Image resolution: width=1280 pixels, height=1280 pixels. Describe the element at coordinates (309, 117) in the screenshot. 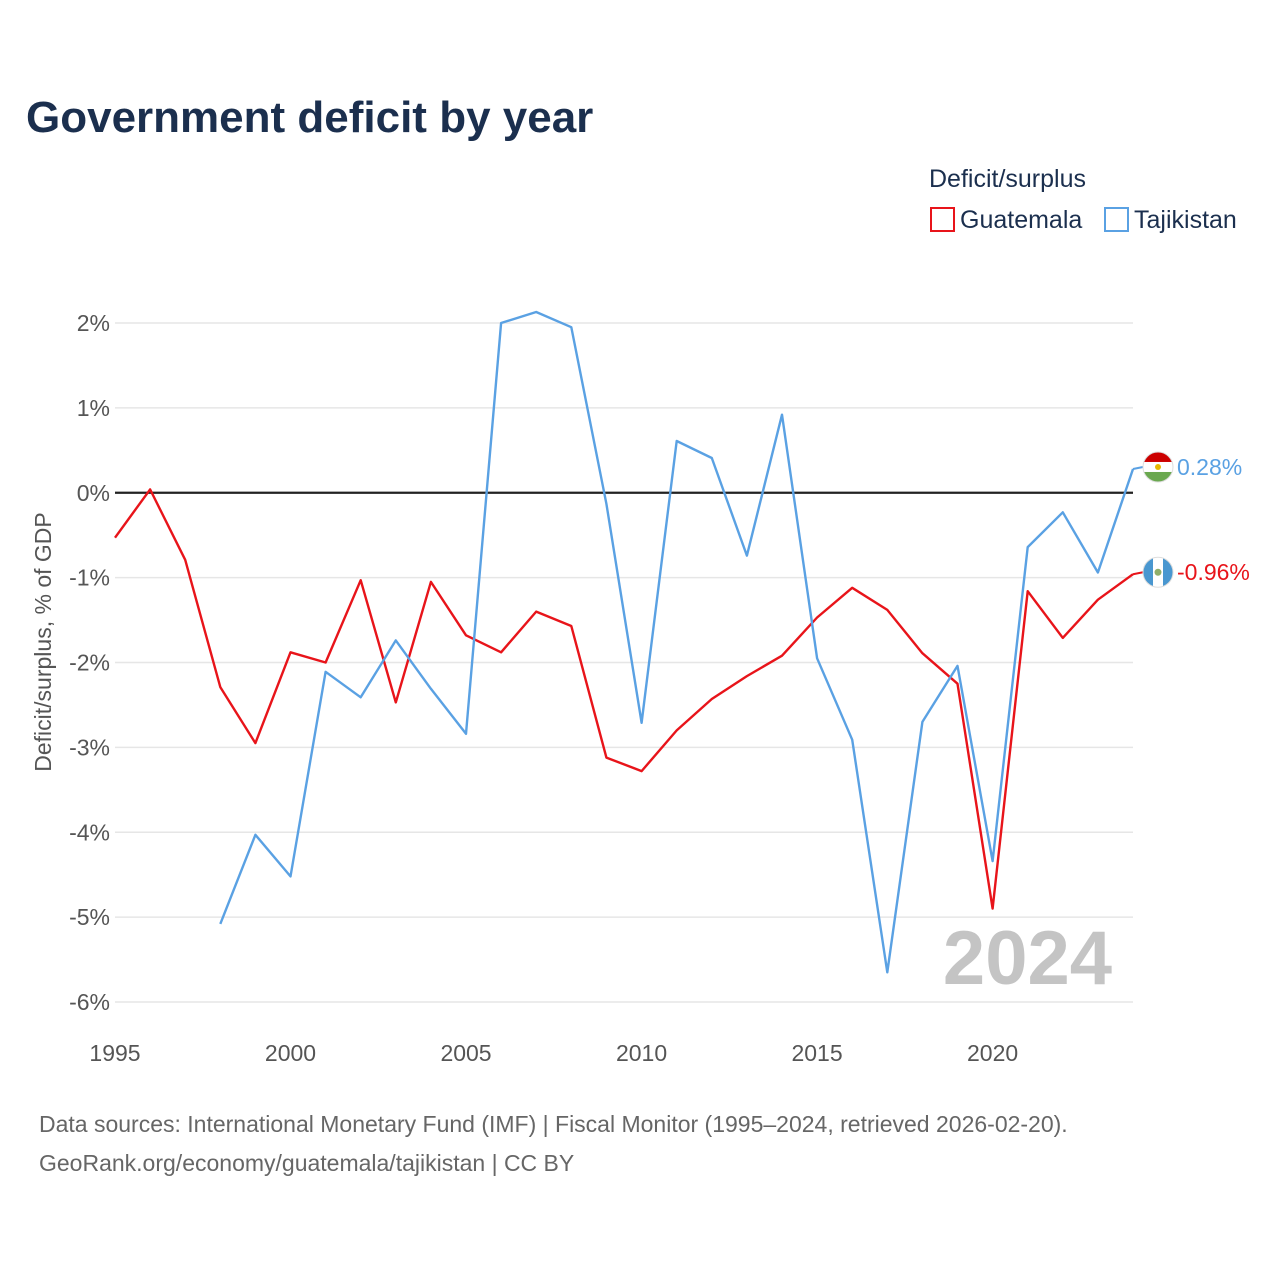

I see `chart-title: Government deficit by year` at that location.